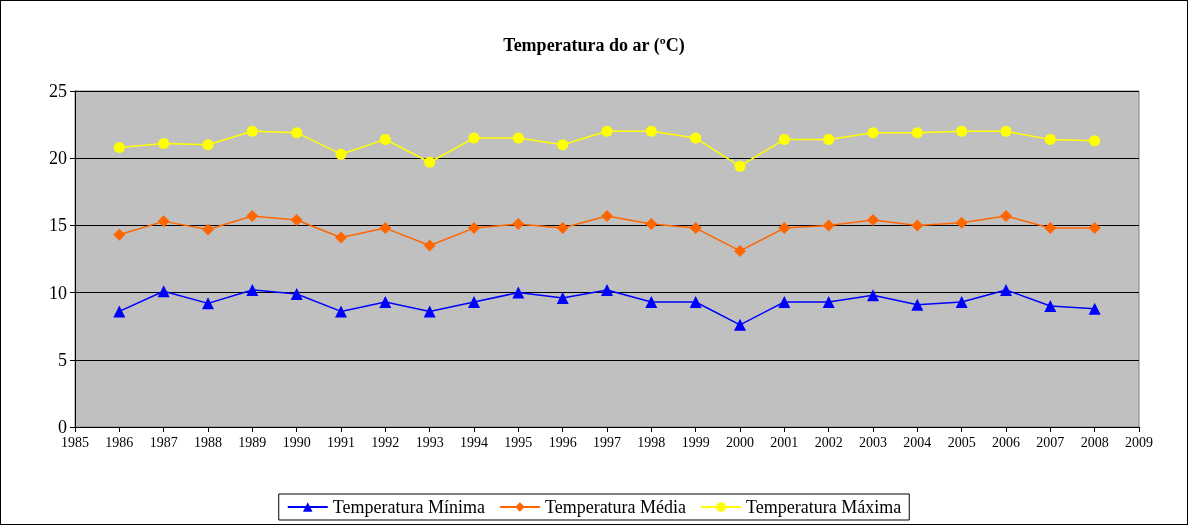 The width and height of the screenshot is (1188, 525). What do you see at coordinates (961, 442) in the screenshot?
I see `x-tick-label: 2005` at bounding box center [961, 442].